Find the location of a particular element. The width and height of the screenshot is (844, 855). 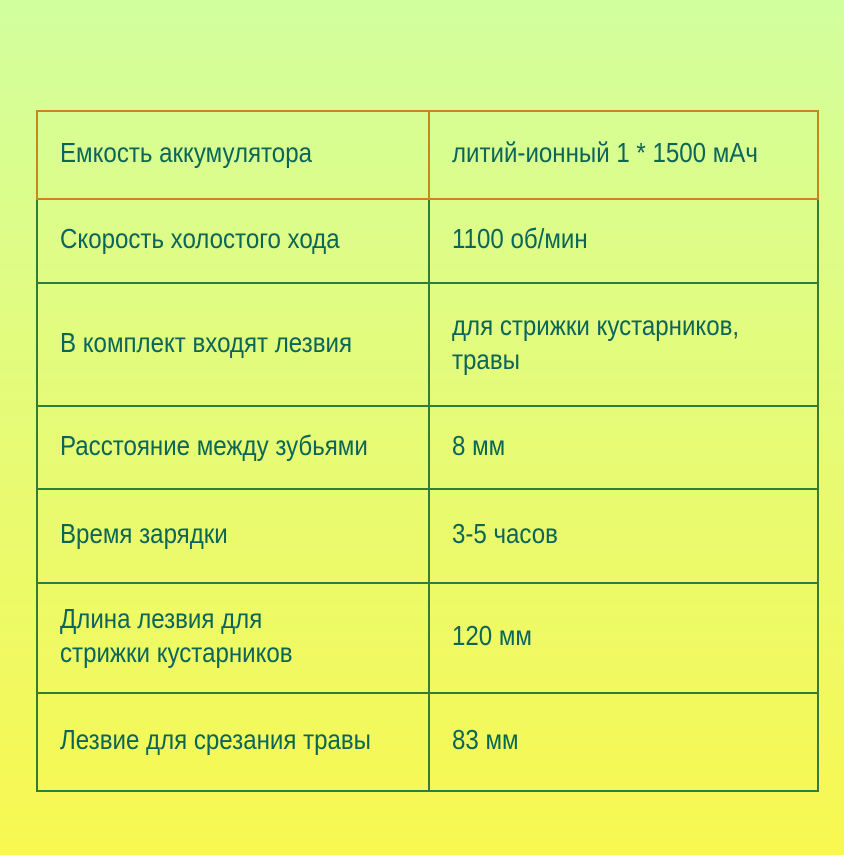

spec-value: 3-5 часов is located at coordinates (623, 536).